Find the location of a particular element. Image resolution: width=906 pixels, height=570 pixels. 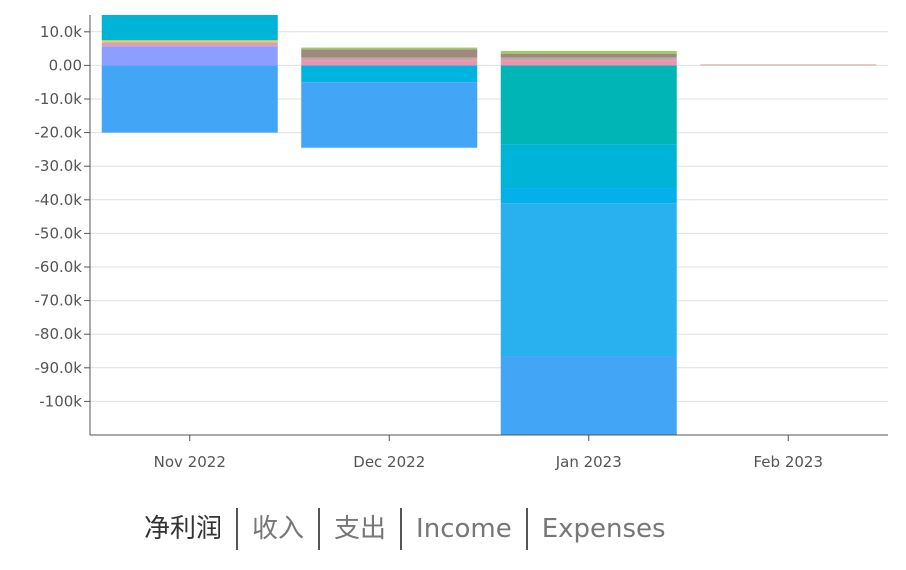

y-tick-label: -90.0k is located at coordinates (59, 368).